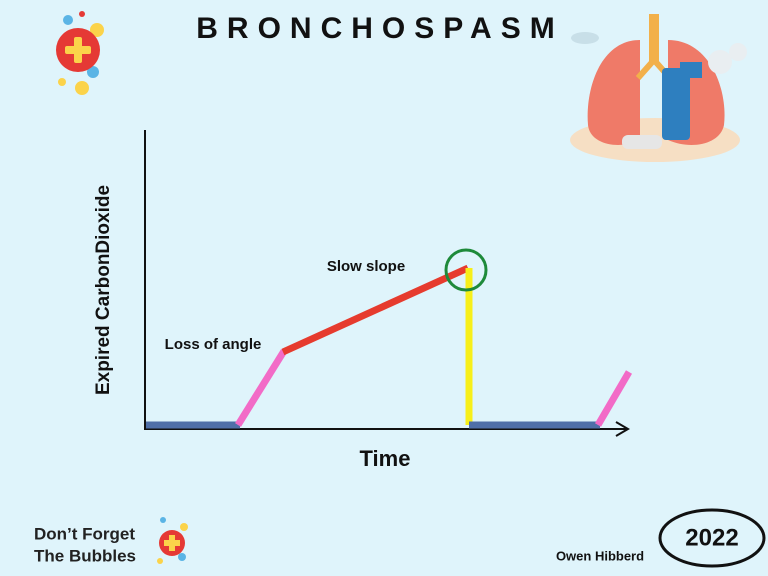  I want to click on highlight-circle, so click(466, 270).